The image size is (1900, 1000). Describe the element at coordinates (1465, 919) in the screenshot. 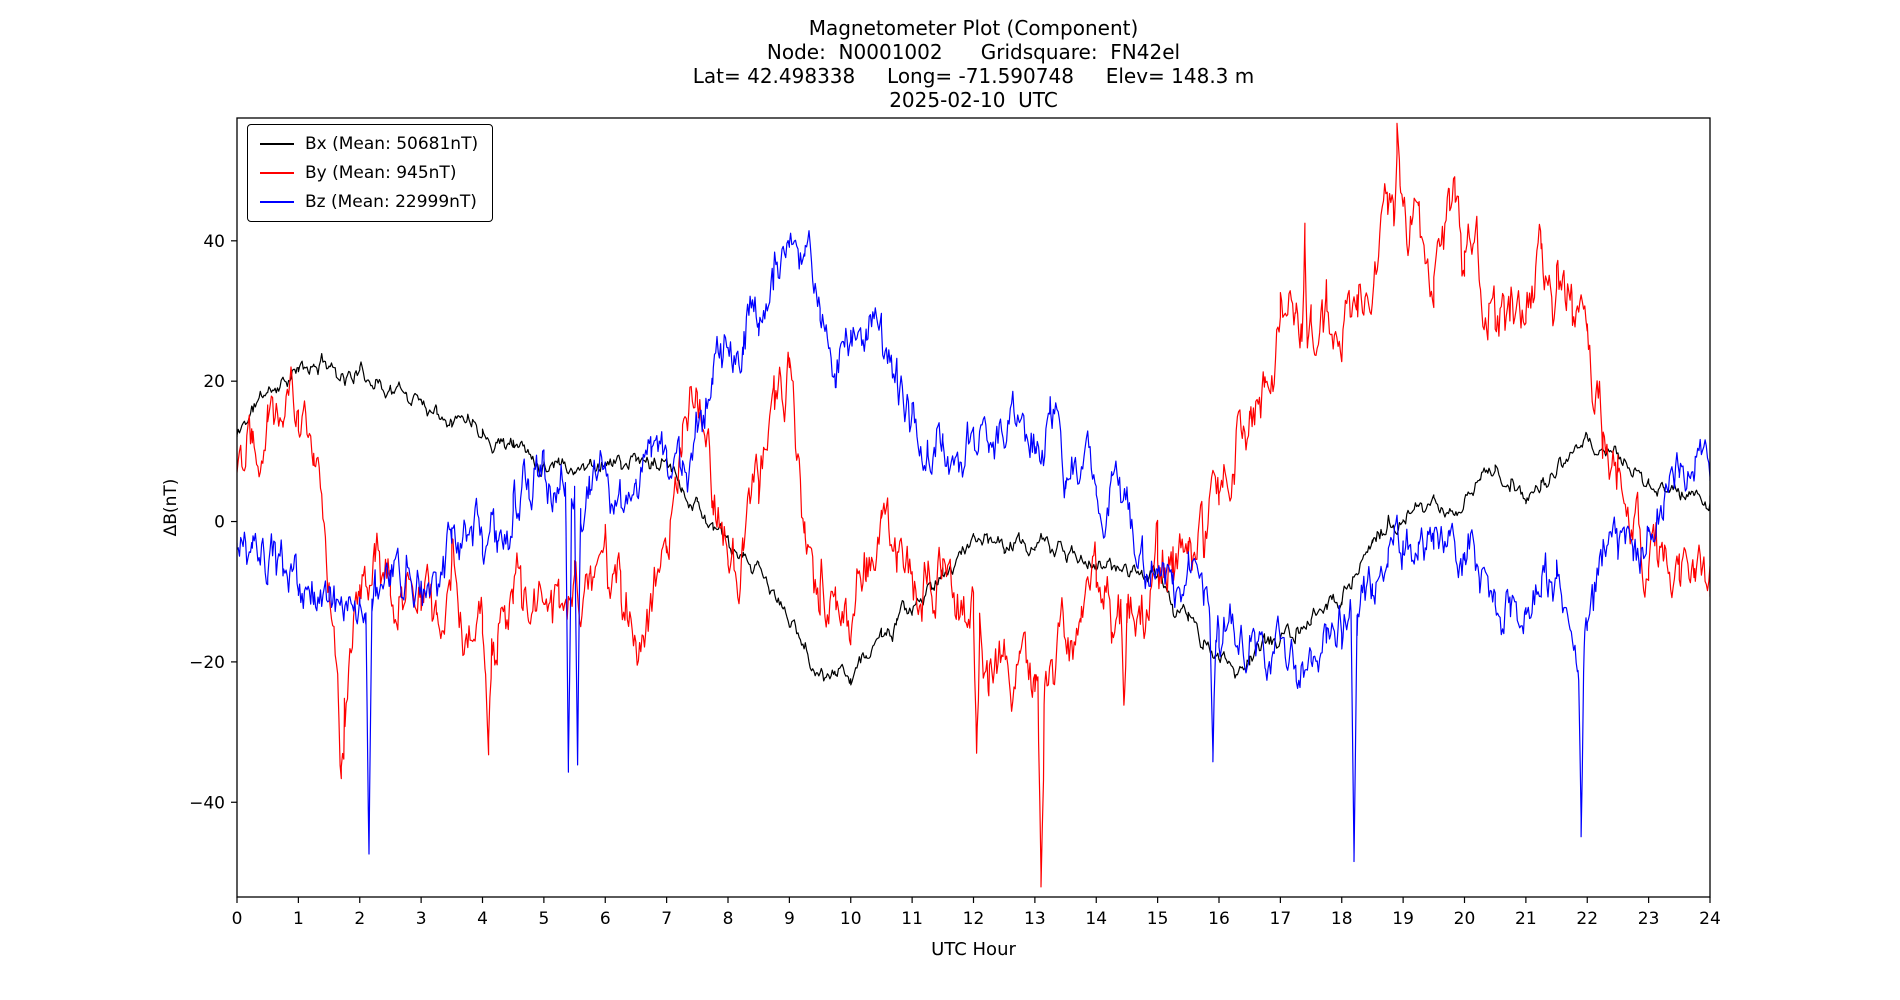

I see `x-tick-label: 20` at that location.